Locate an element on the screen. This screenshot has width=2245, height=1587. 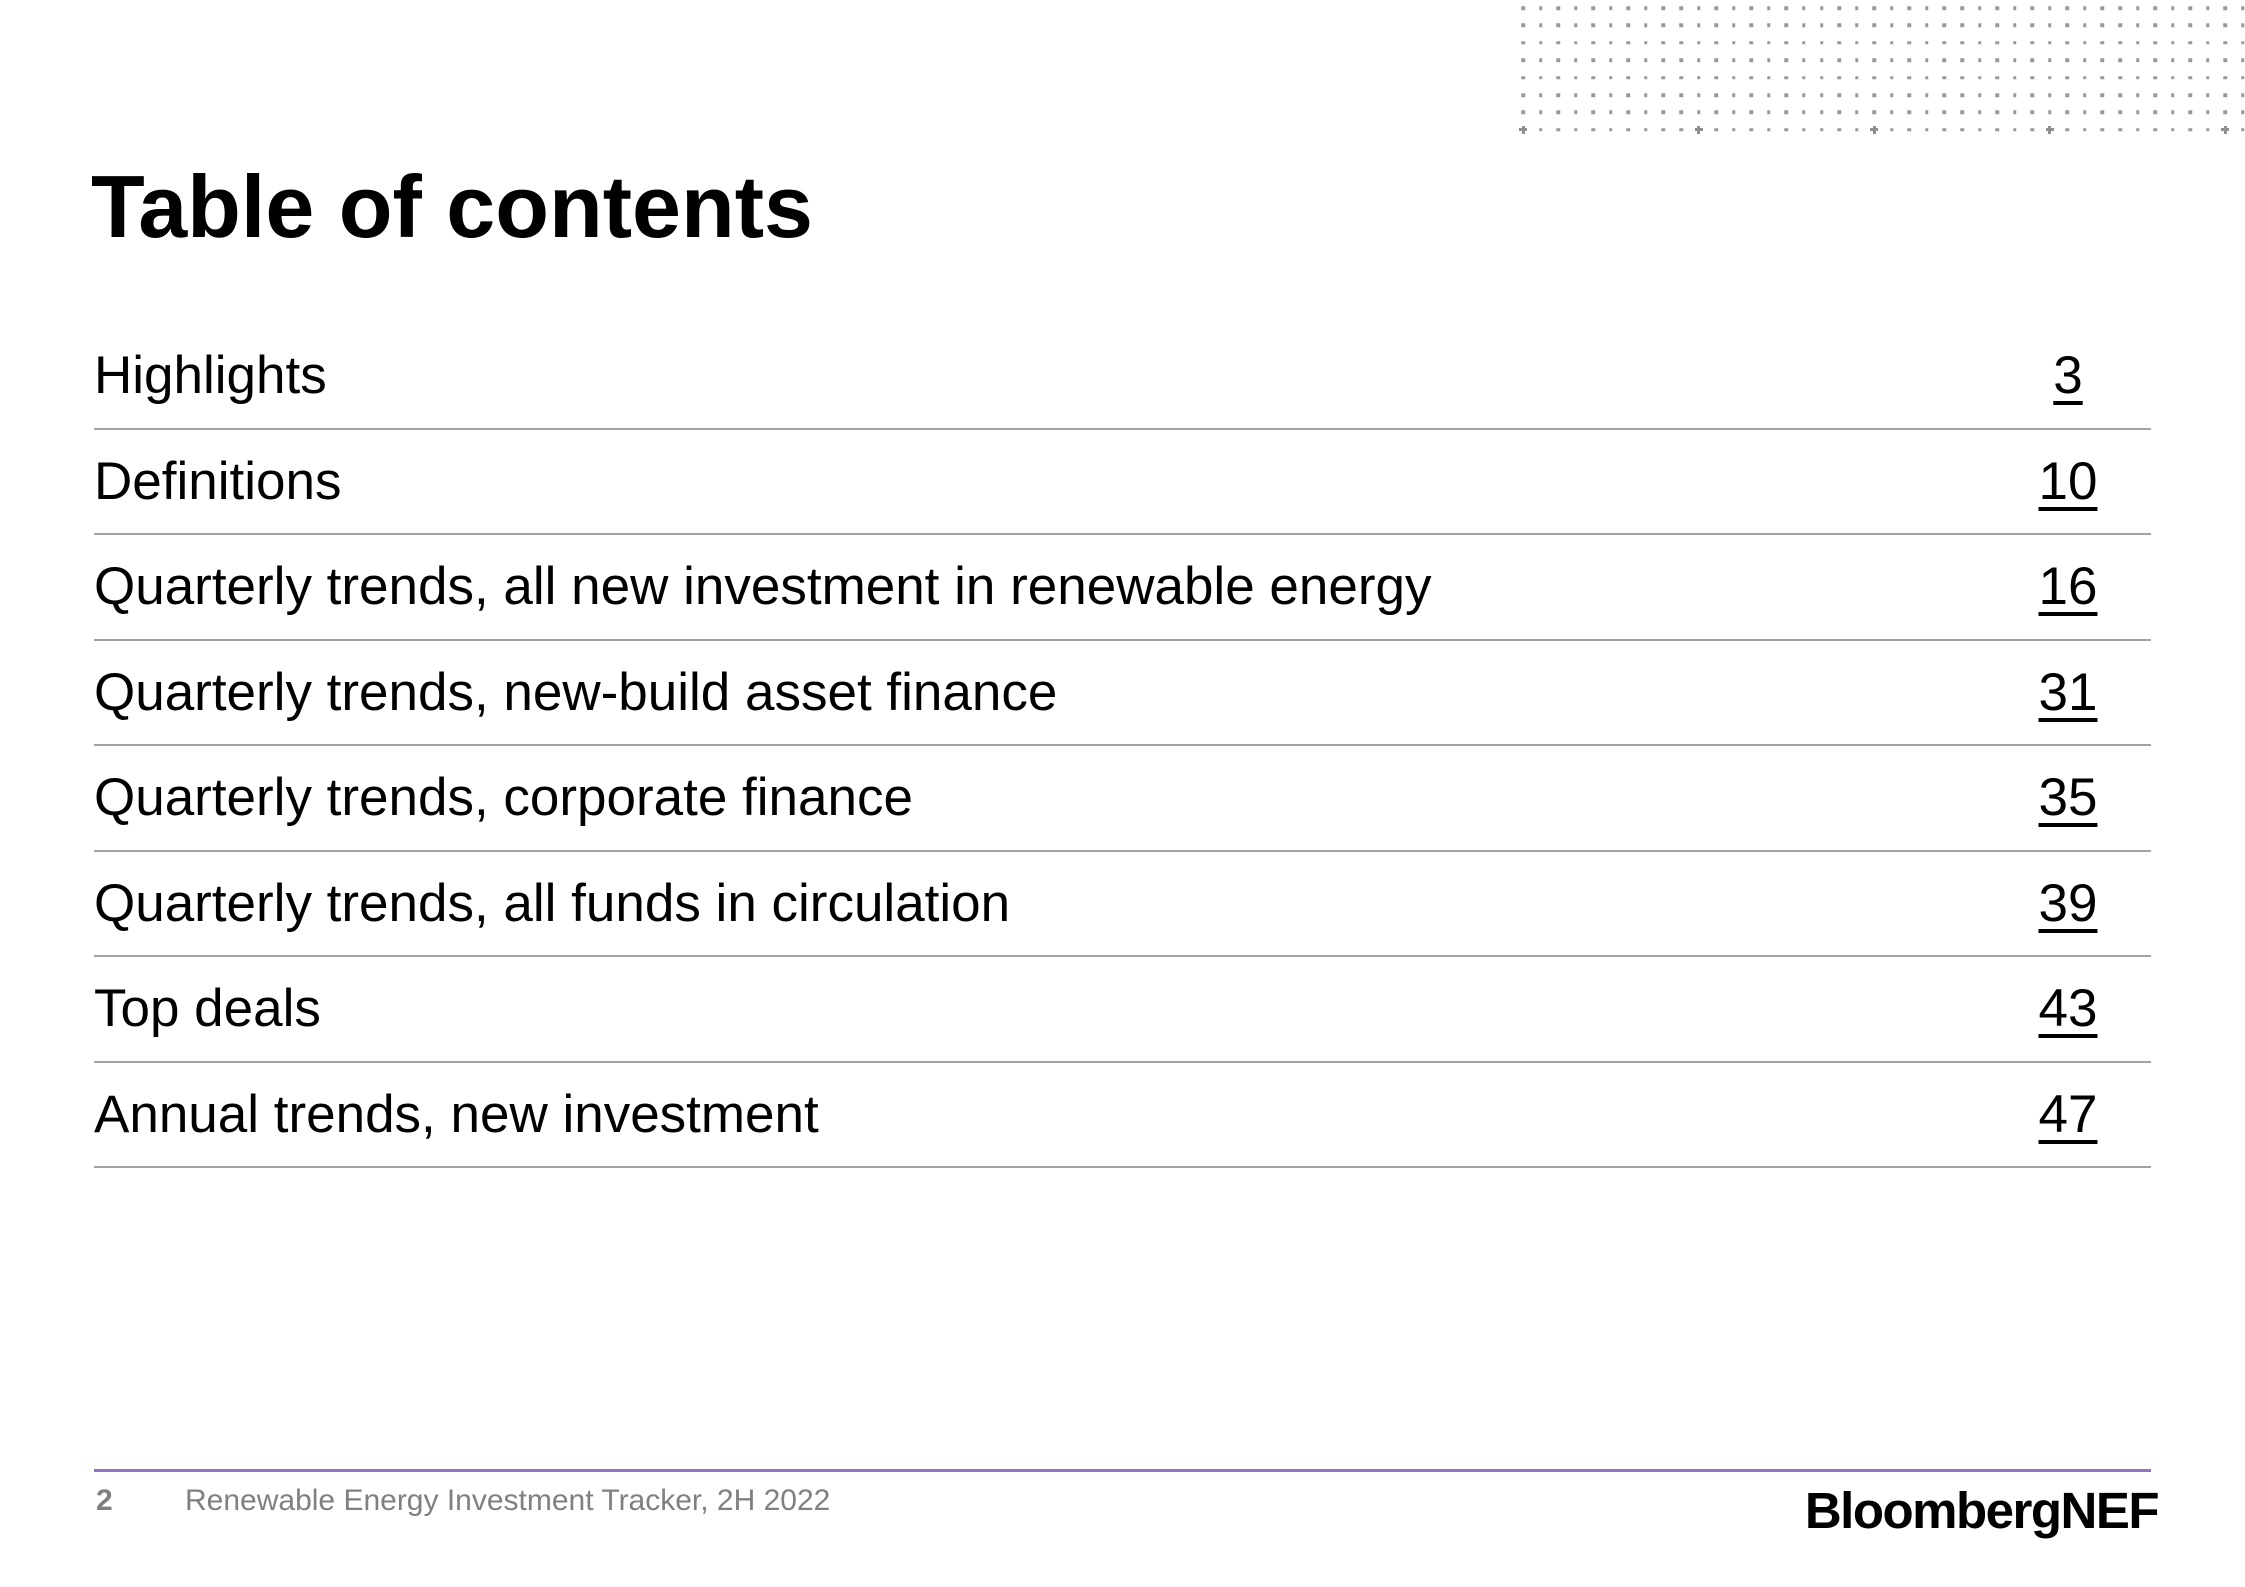
toc-row: Quarterly trends, corporate finance 35 is located at coordinates (1122, 799).